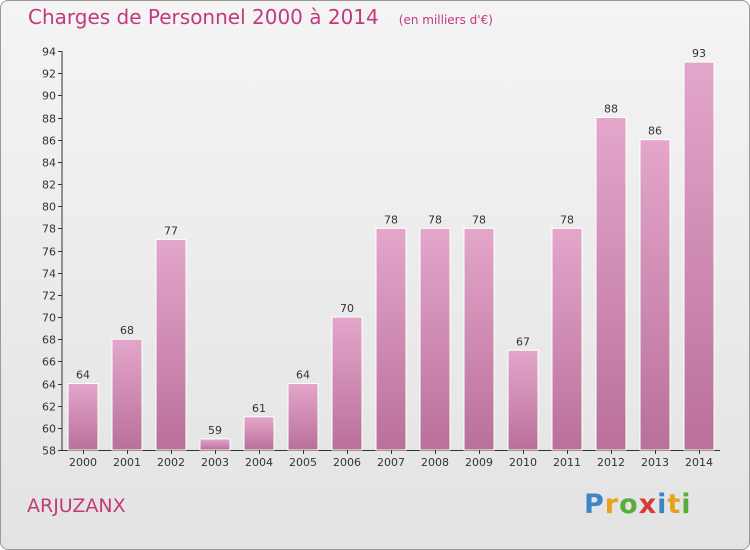 Image resolution: width=750 pixels, height=550 pixels. I want to click on y-tick-label: 62, so click(49, 407).